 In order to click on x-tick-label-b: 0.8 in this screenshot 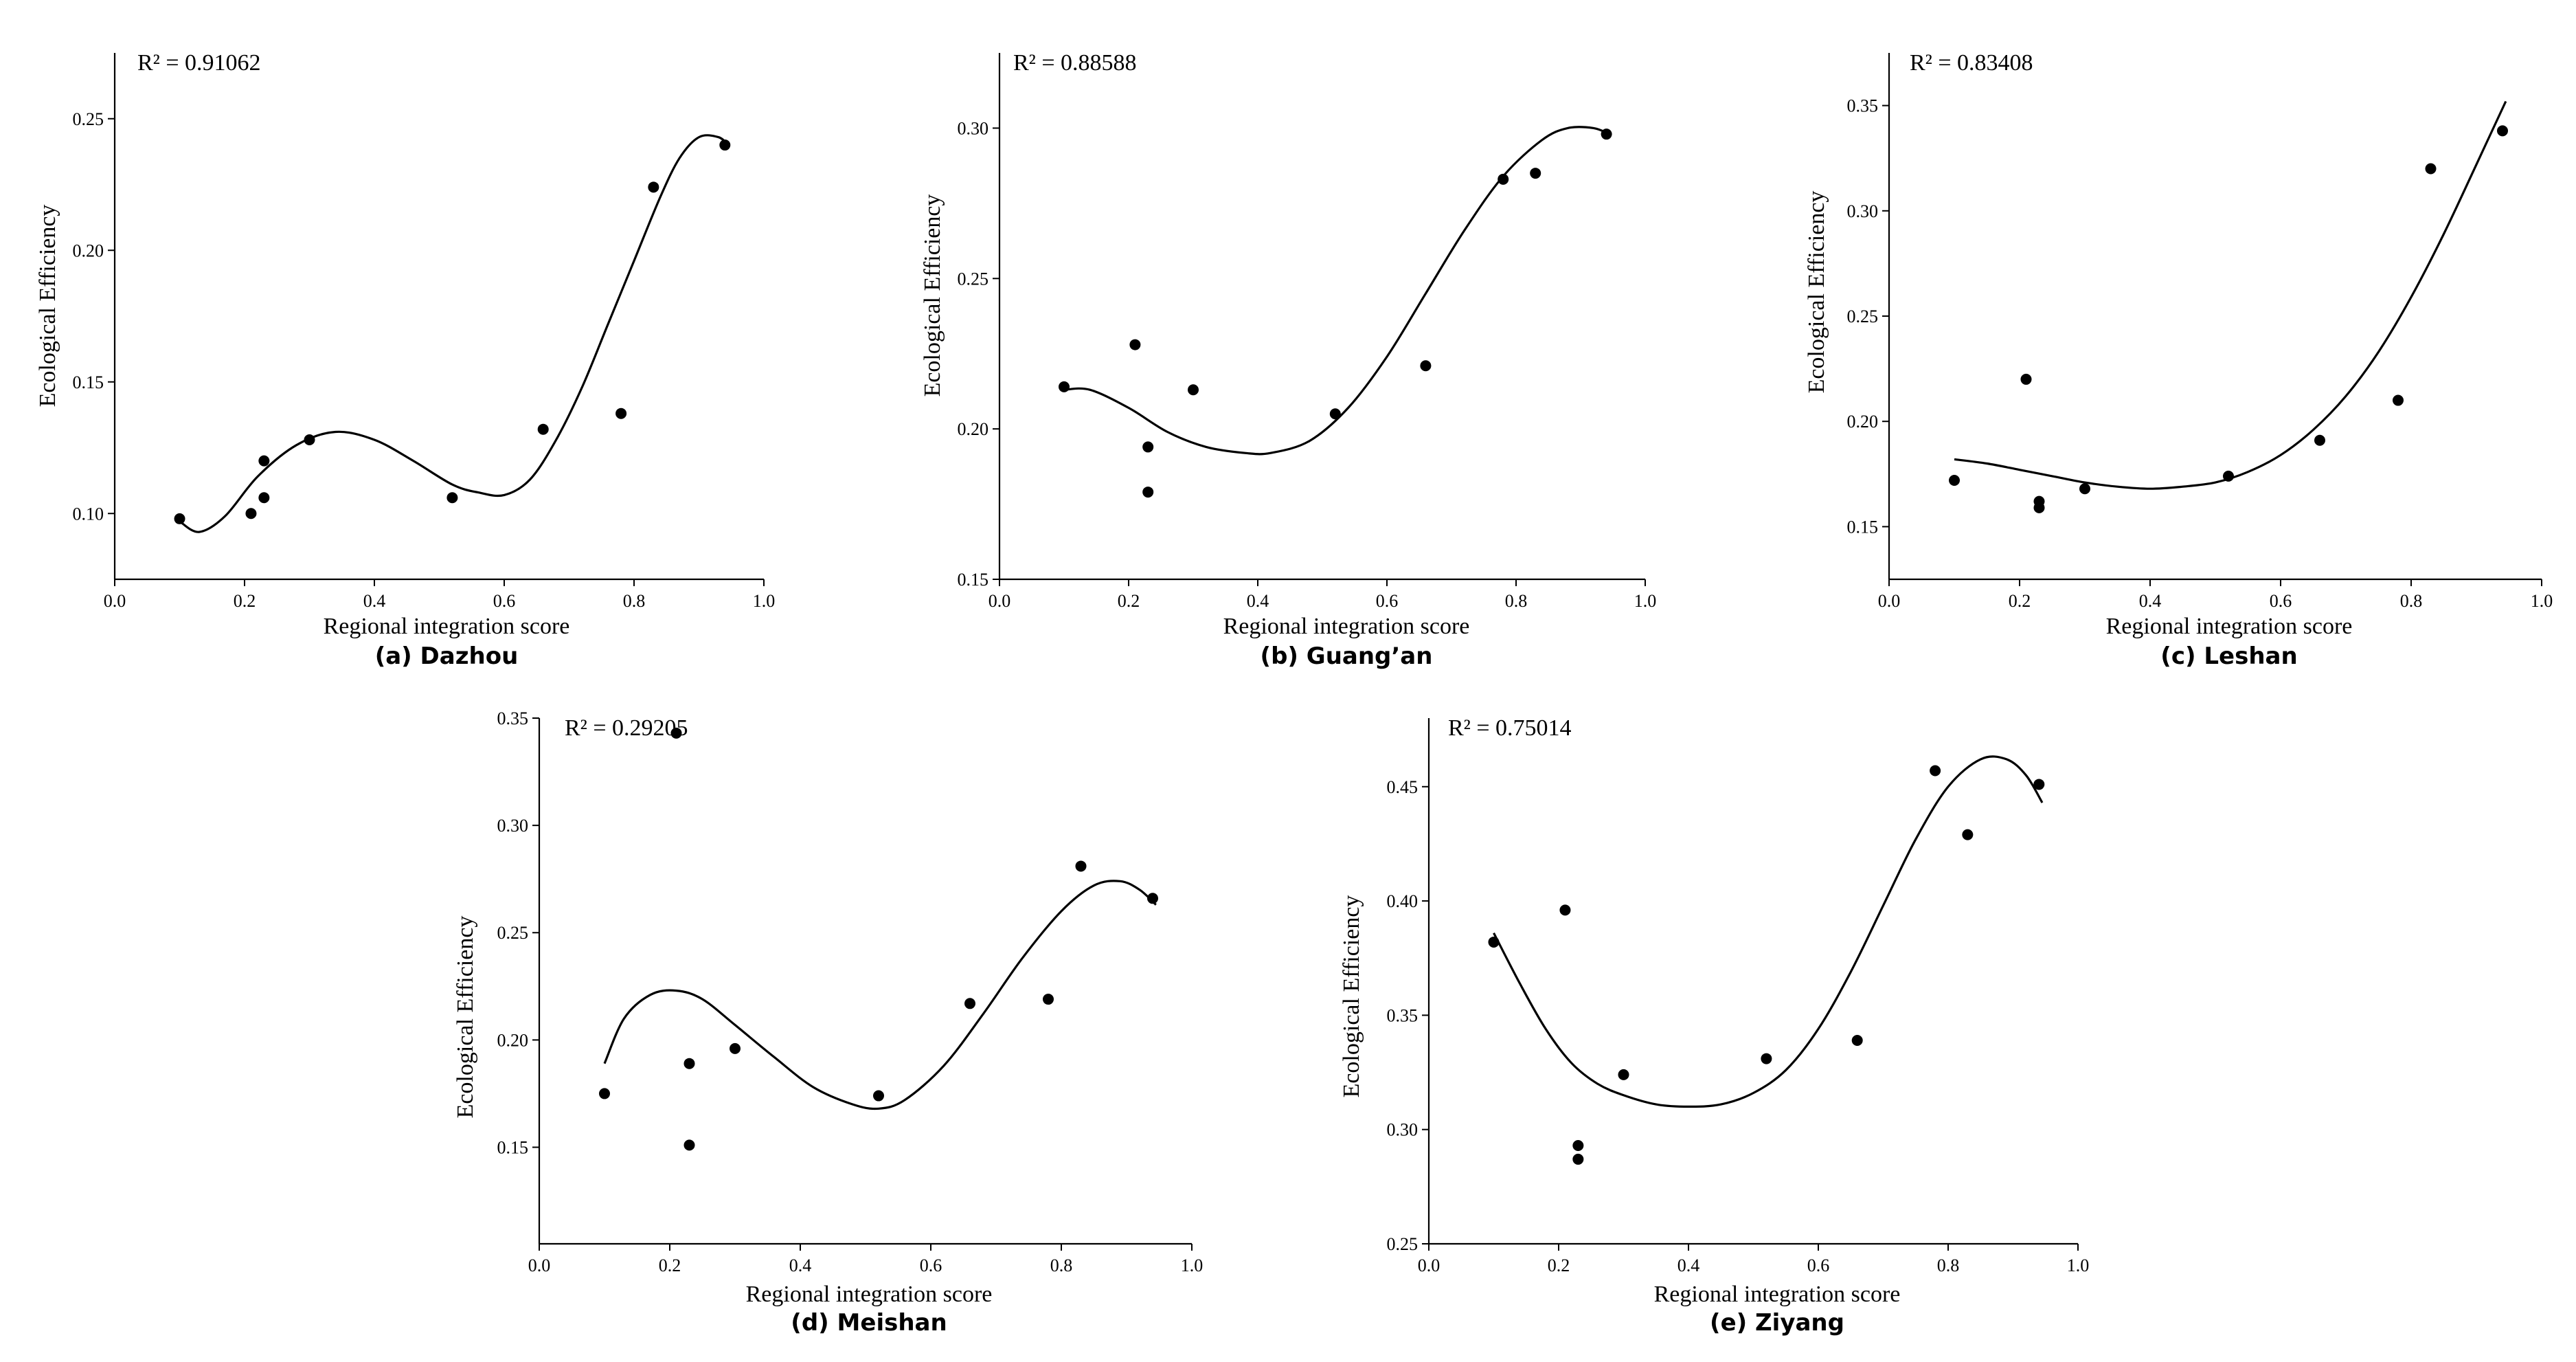, I will do `click(1516, 601)`.